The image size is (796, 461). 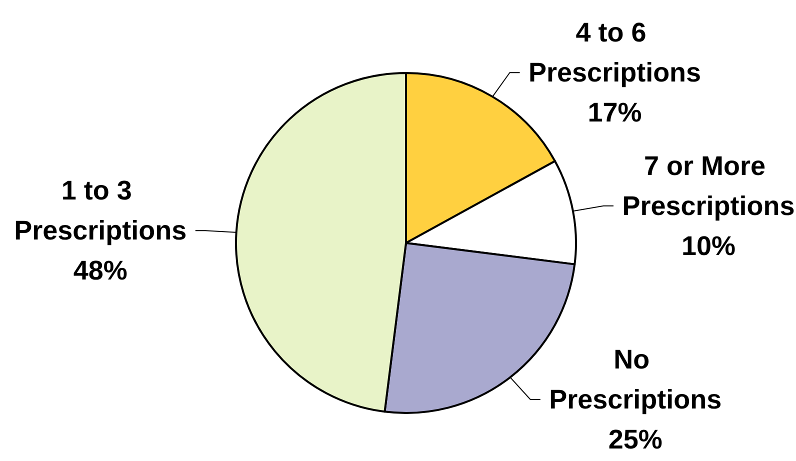 What do you see at coordinates (708, 245) in the screenshot?
I see `data-label: 10%` at bounding box center [708, 245].